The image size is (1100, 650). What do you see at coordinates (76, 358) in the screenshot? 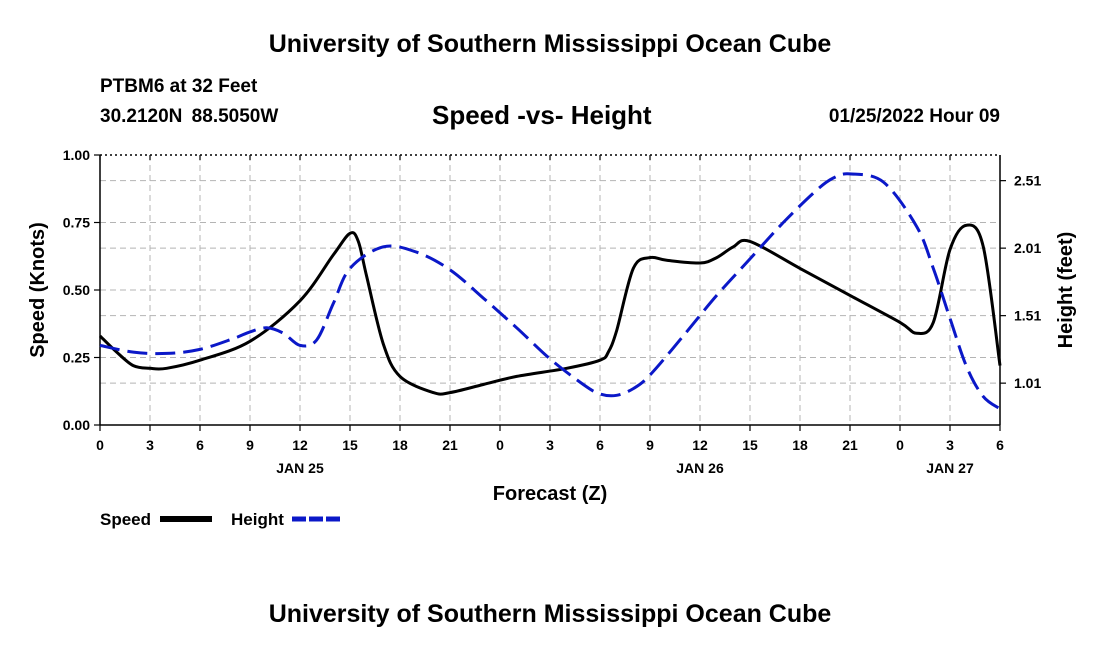
I see `y-tick-label: 0.25` at bounding box center [76, 358].